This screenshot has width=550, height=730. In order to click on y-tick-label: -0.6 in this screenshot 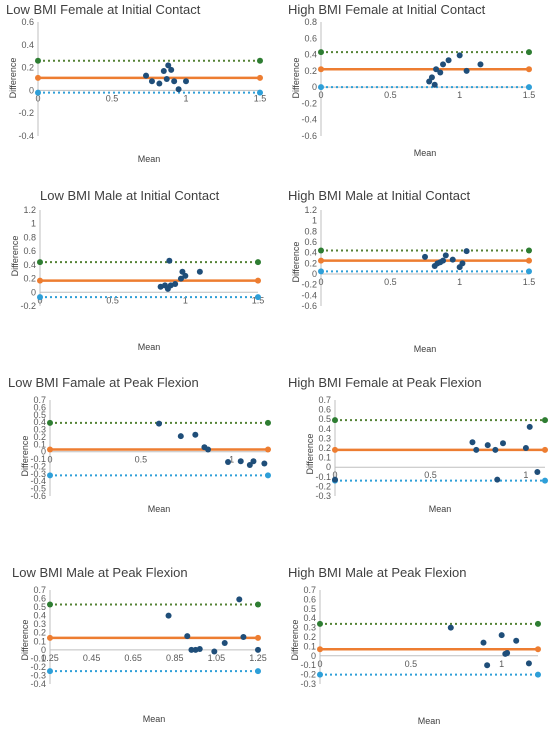, I will do `click(309, 306)`.